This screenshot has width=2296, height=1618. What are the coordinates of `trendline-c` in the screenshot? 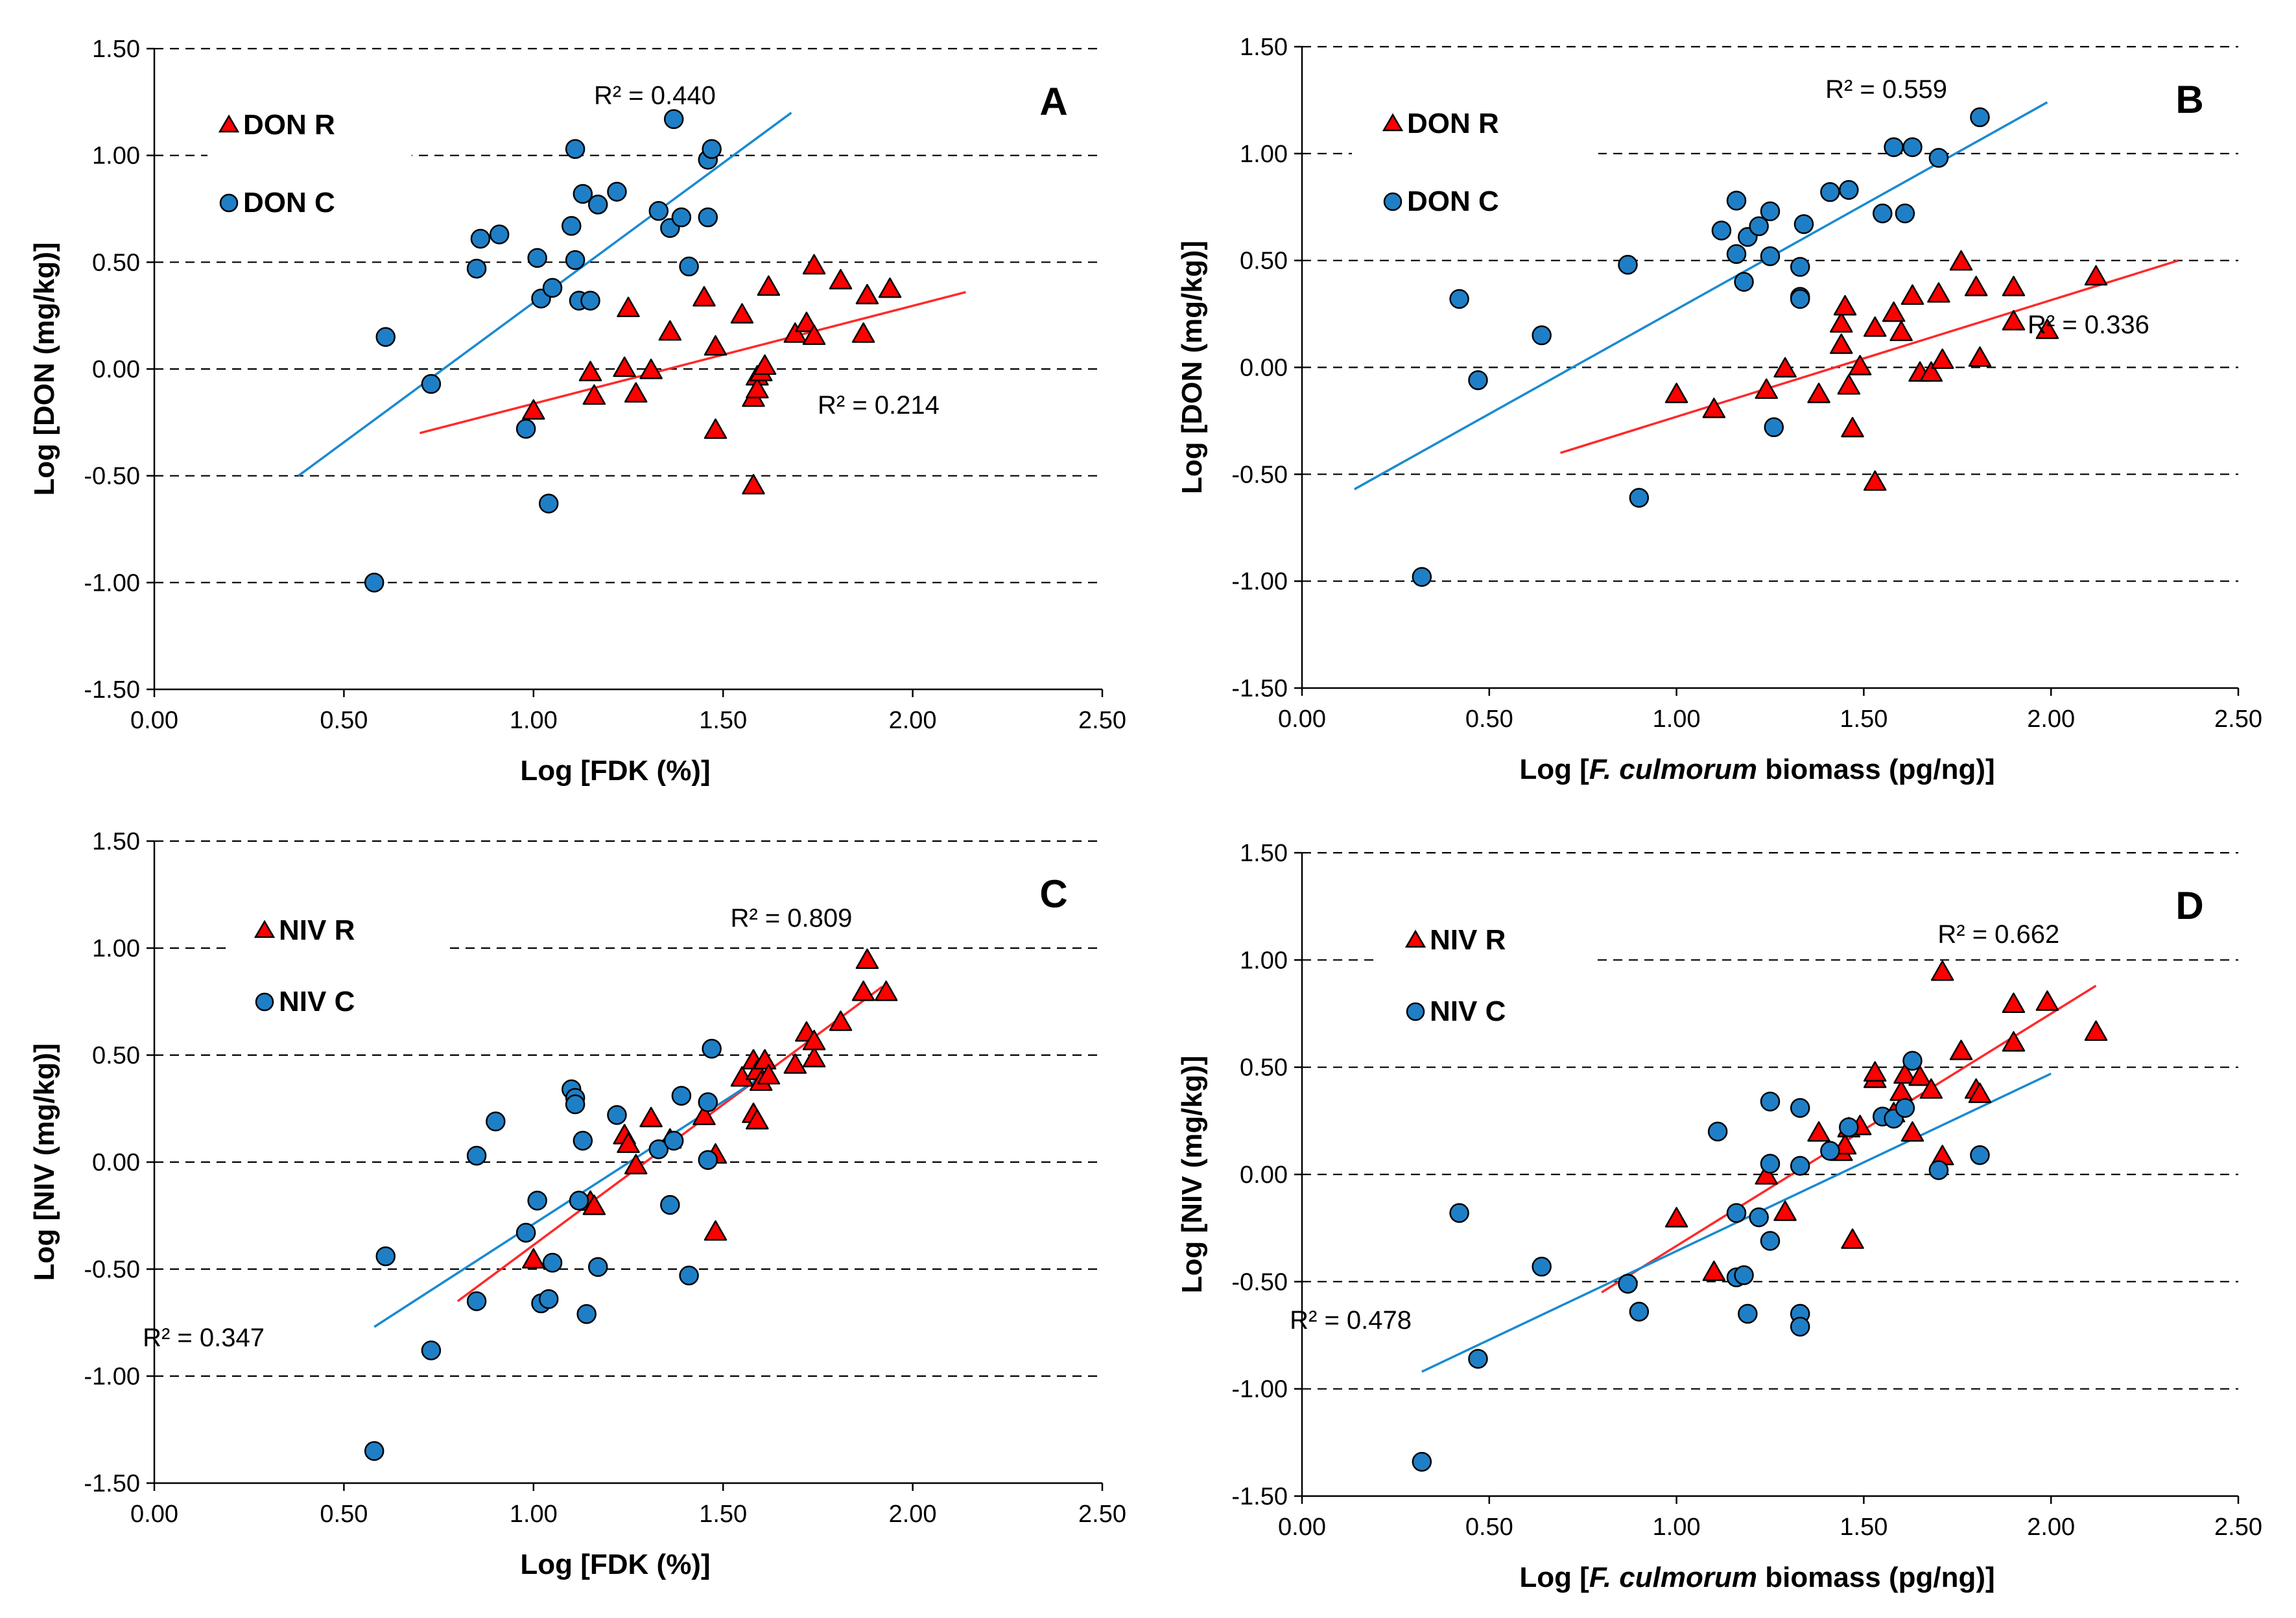 It's located at (1701, 296).